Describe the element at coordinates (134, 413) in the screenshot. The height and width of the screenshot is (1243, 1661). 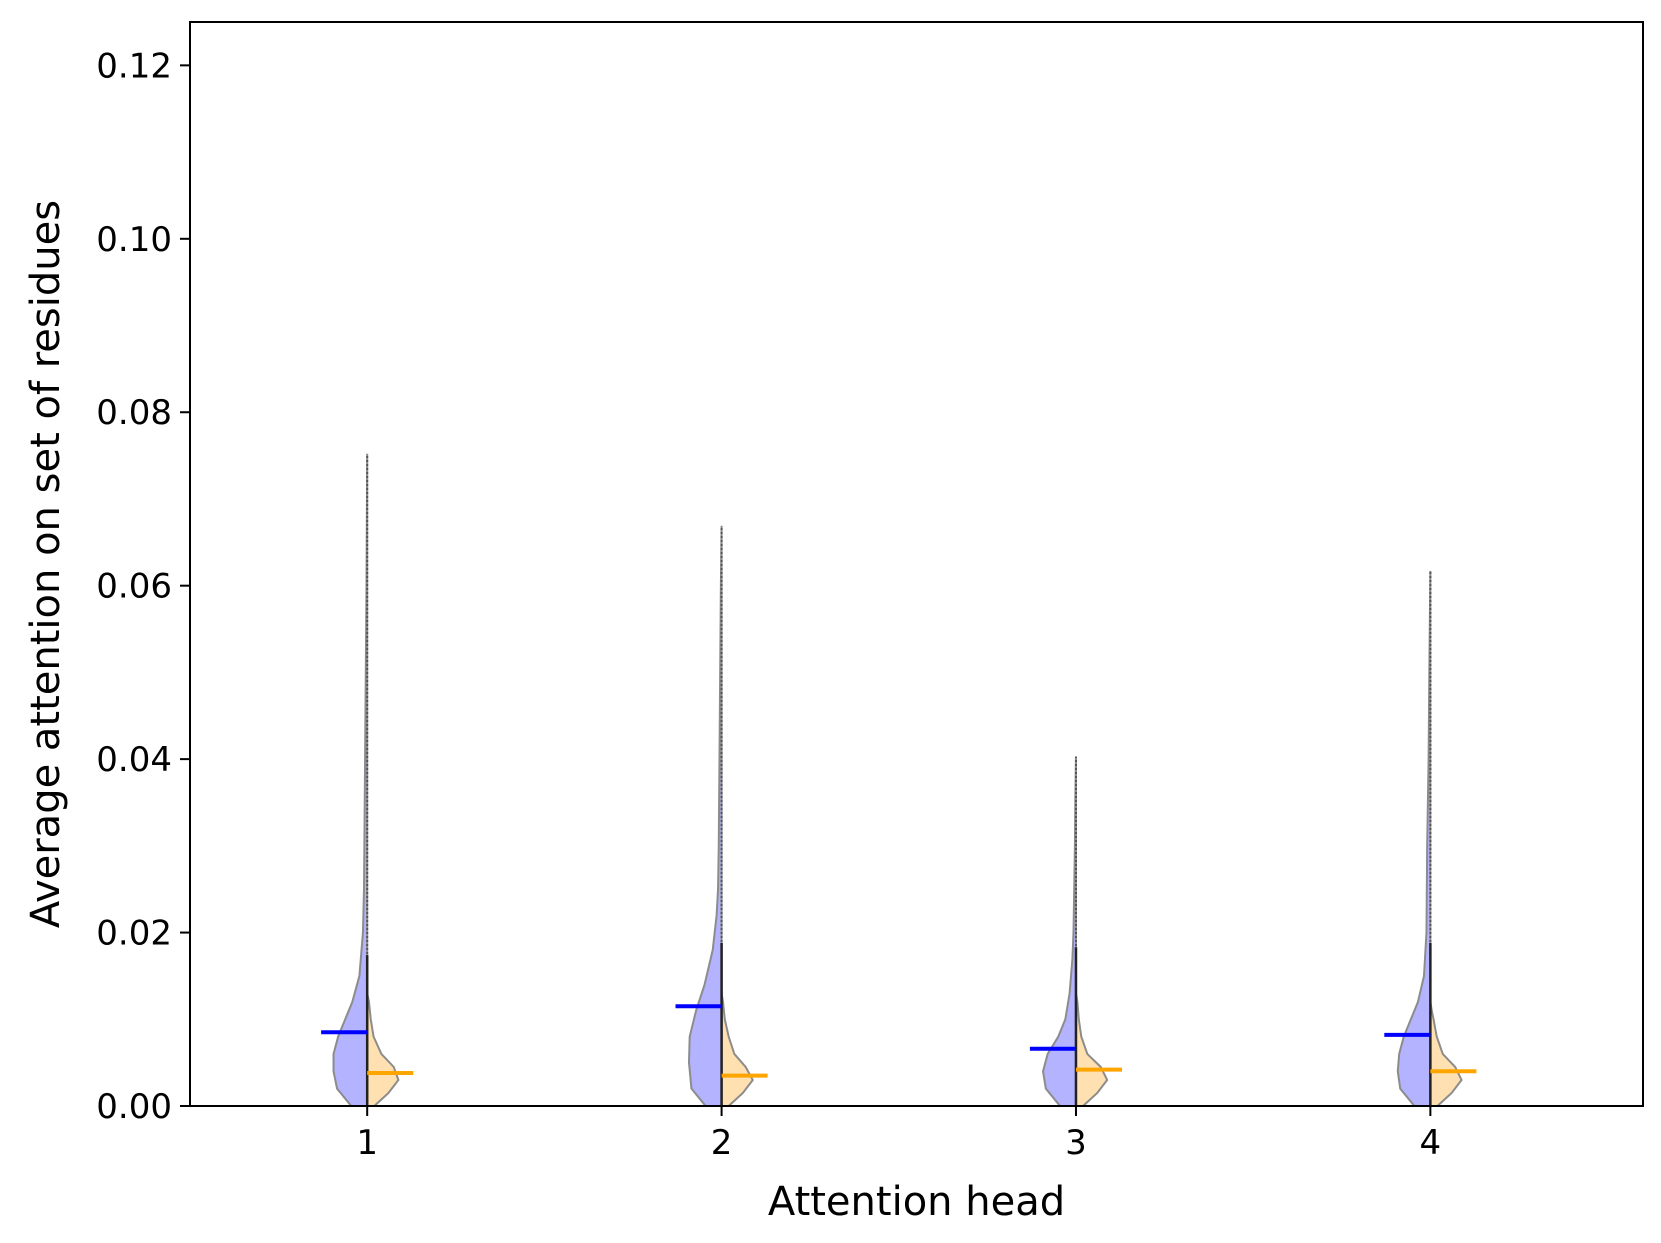
I see `y-tick-label-4: 0.08` at that location.